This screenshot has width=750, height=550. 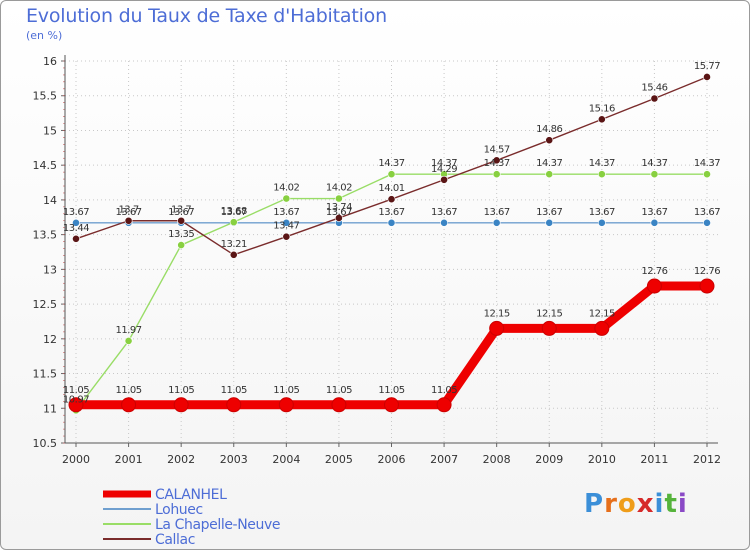 I want to click on logo-letter: P, so click(x=594, y=504).